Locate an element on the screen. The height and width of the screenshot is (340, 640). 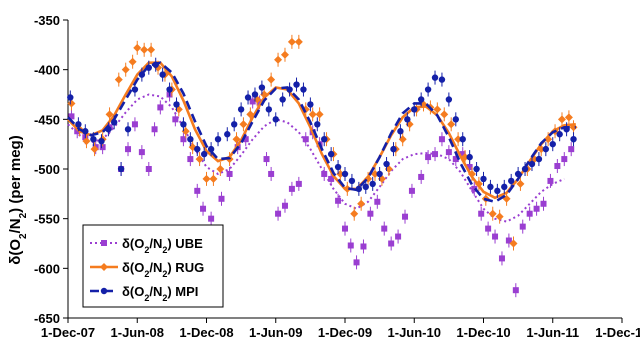
x-tick-label: 1-Jun-11 is located at coordinates (552, 332).